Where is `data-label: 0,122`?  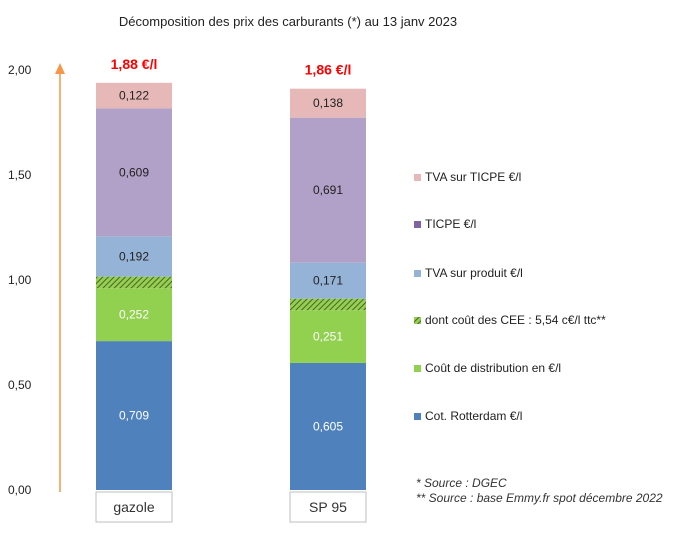
data-label: 0,122 is located at coordinates (134, 96).